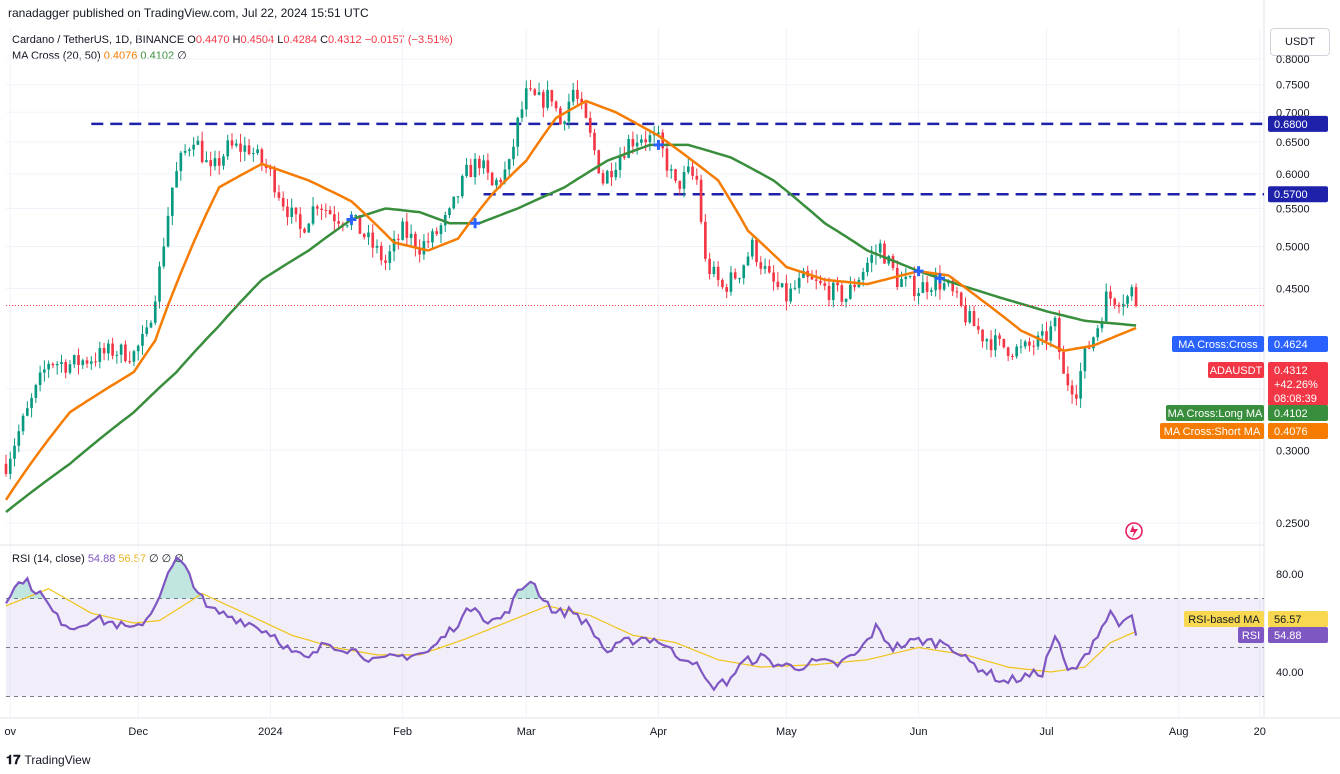 This screenshot has height=774, width=1340. Describe the element at coordinates (345, 40) in the screenshot. I see `ohlc-close-value: 0.4312` at that location.